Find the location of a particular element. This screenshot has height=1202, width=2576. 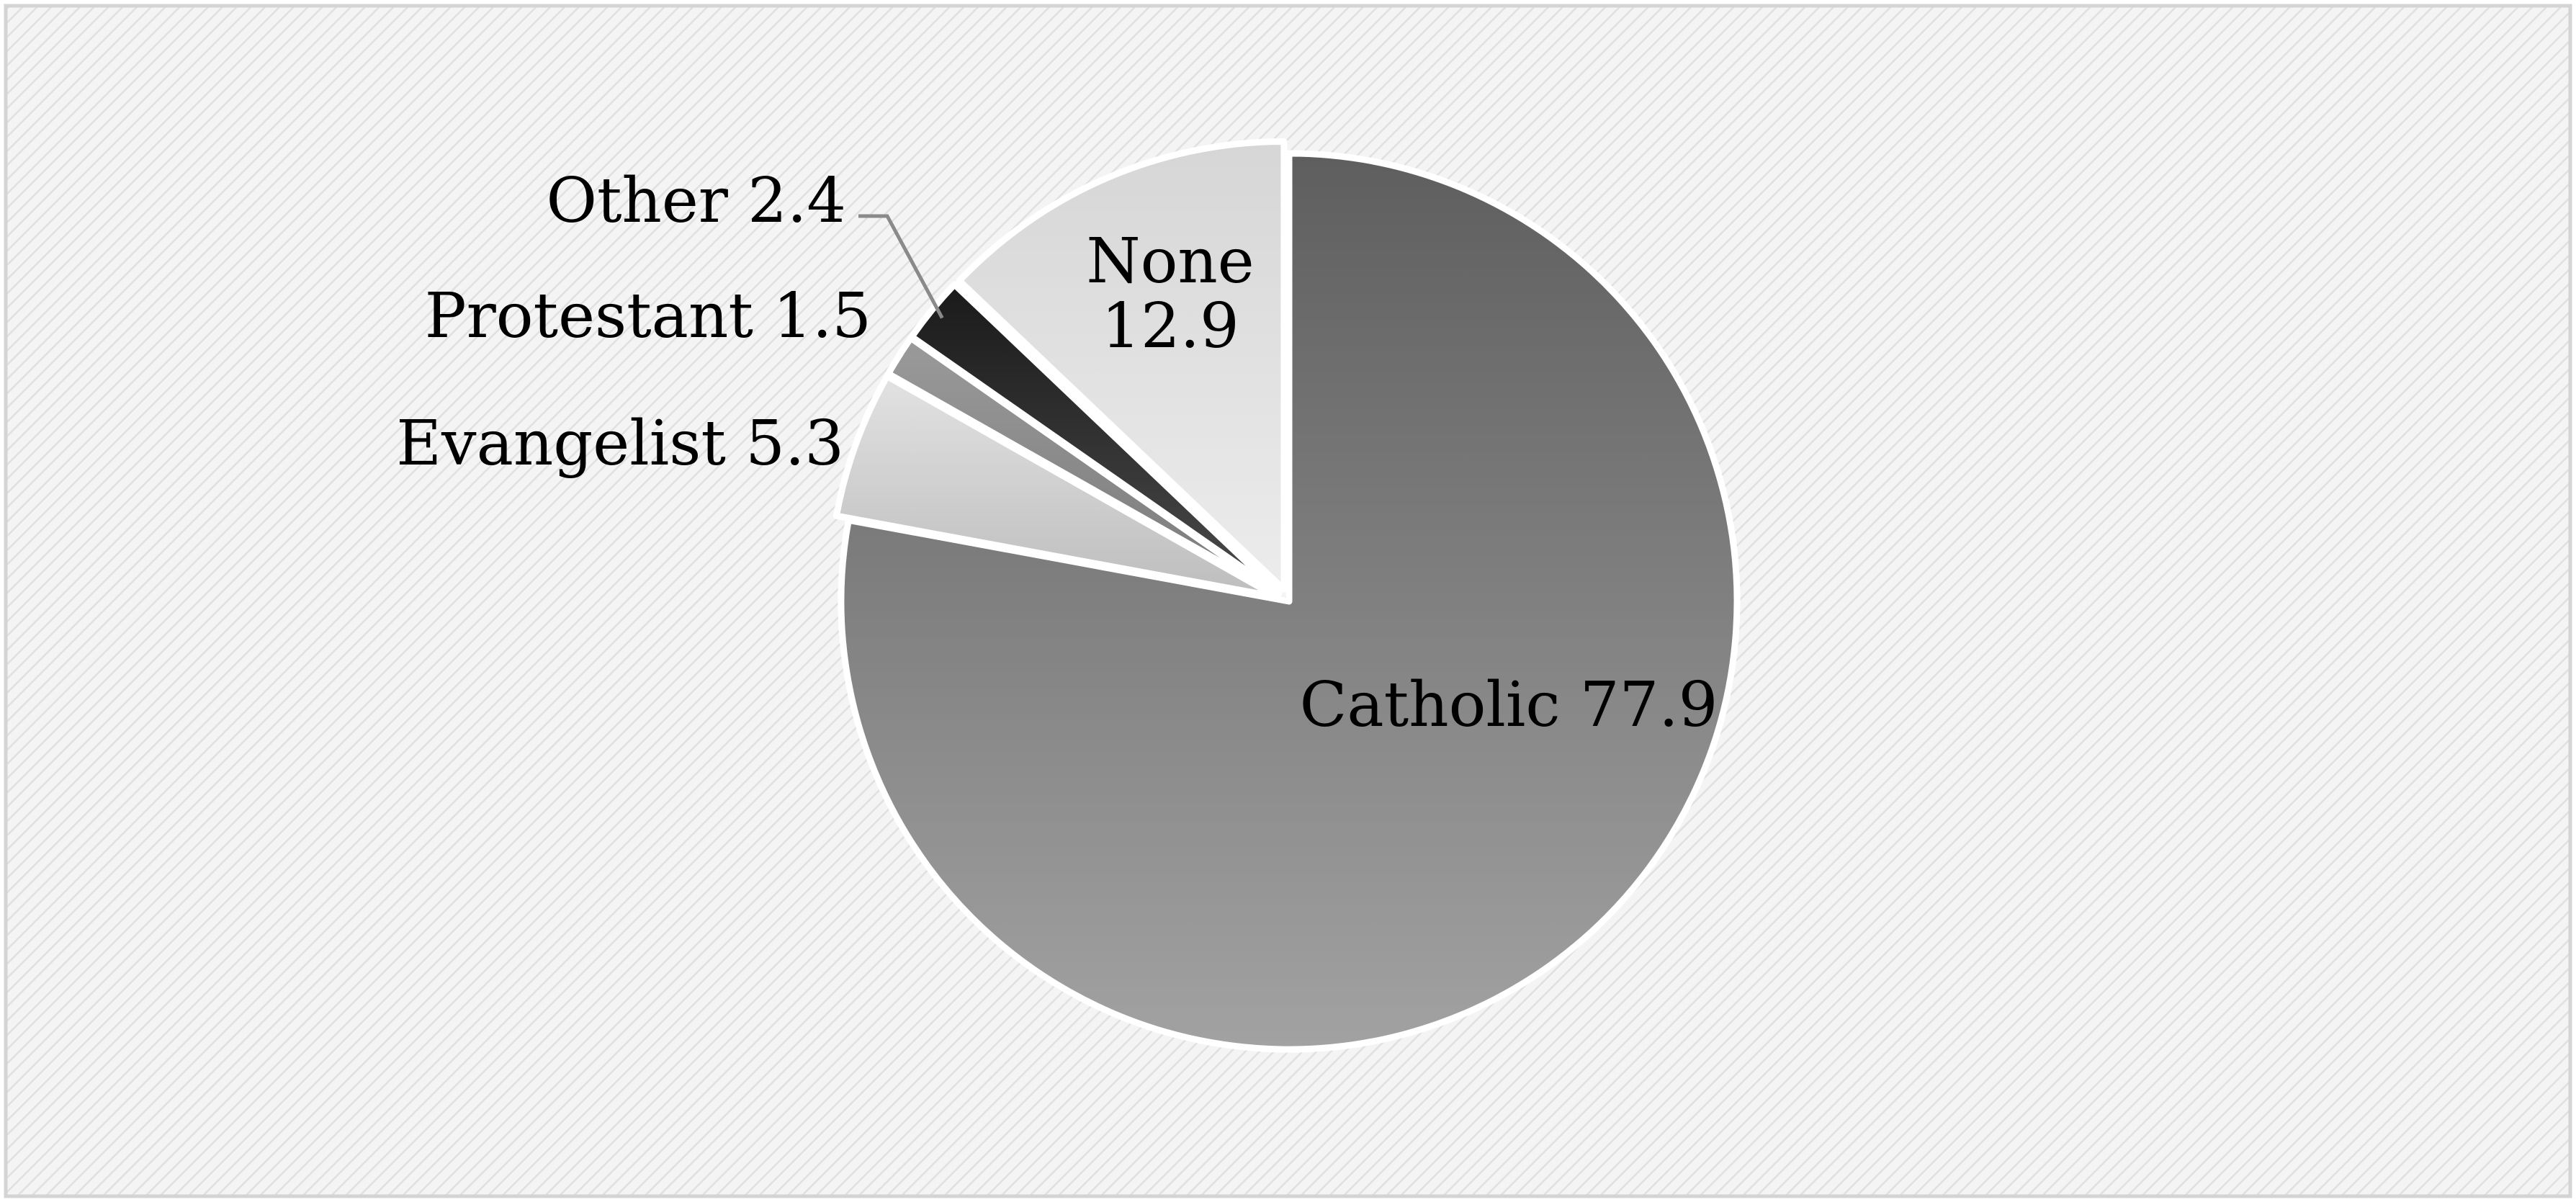

leader-line-other is located at coordinates (901, 266).